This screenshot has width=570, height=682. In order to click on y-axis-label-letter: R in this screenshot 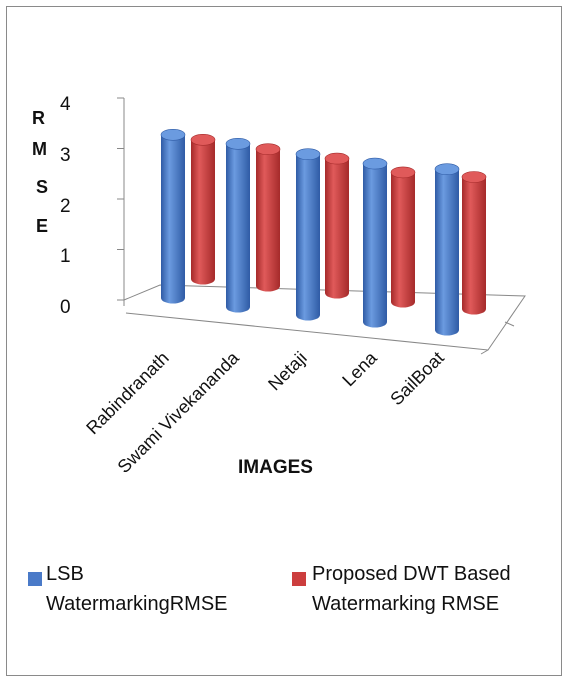, I will do `click(38, 118)`.